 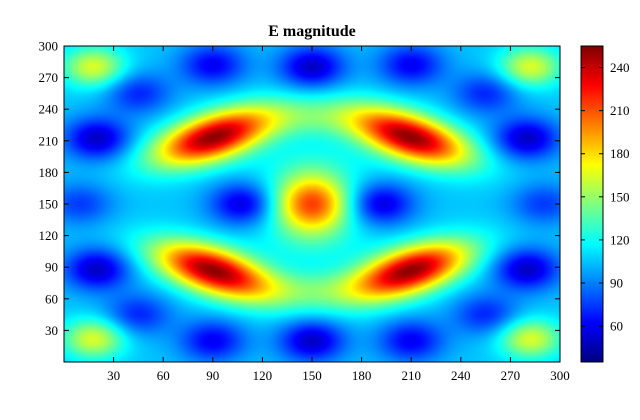 I want to click on x-tick-label: 90, so click(x=212, y=375).